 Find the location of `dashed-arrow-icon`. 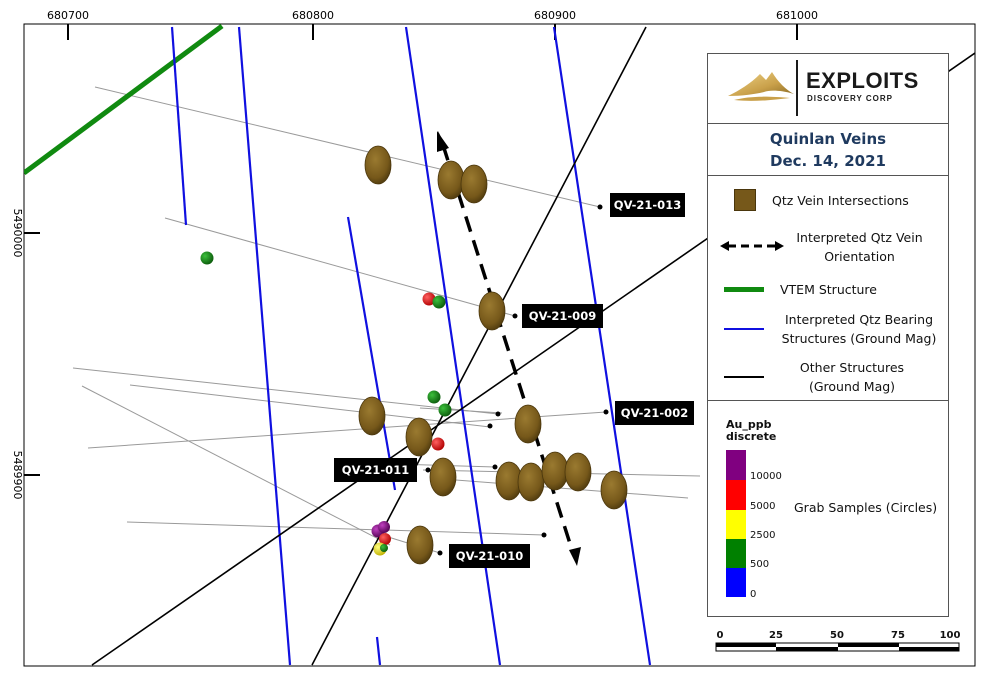

dashed-arrow-icon is located at coordinates (752, 246).